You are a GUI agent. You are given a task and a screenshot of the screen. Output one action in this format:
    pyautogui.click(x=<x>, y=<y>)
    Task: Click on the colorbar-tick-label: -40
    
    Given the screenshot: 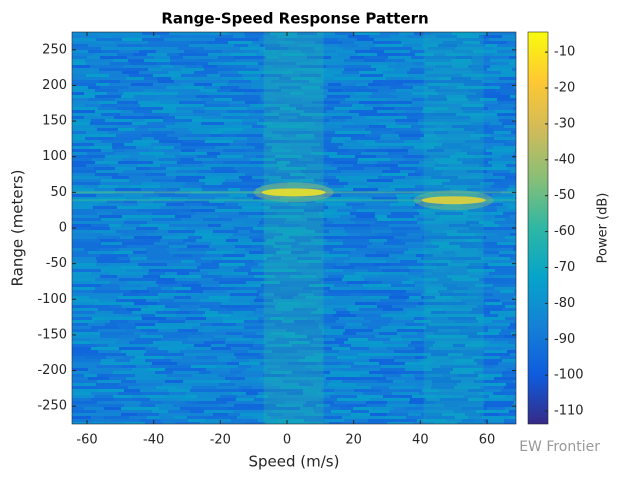 What is the action you would take?
    pyautogui.click(x=564, y=159)
    